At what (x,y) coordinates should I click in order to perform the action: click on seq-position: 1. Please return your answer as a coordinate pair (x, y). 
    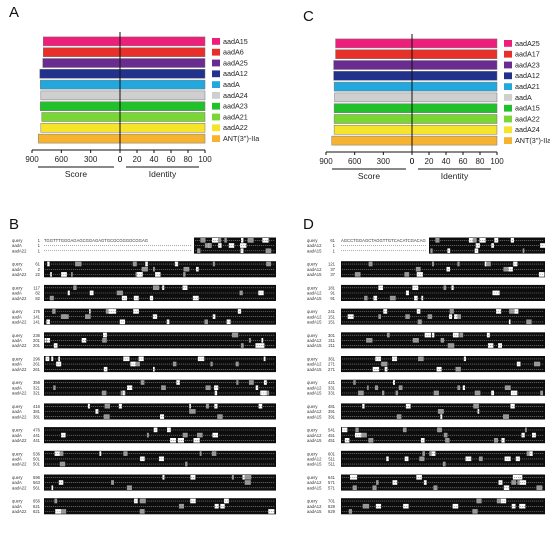
    Looking at the image, I should click on (39, 240).